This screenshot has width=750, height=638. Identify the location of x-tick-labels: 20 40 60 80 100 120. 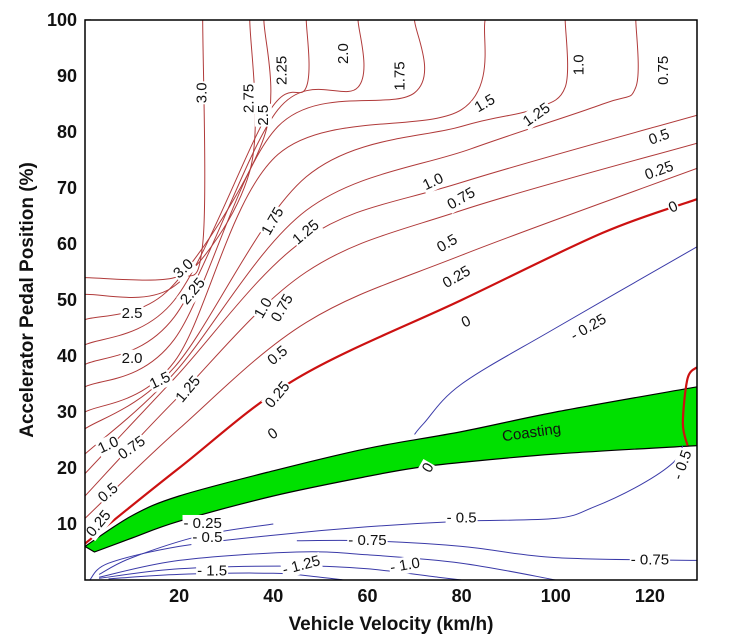
(417, 590).